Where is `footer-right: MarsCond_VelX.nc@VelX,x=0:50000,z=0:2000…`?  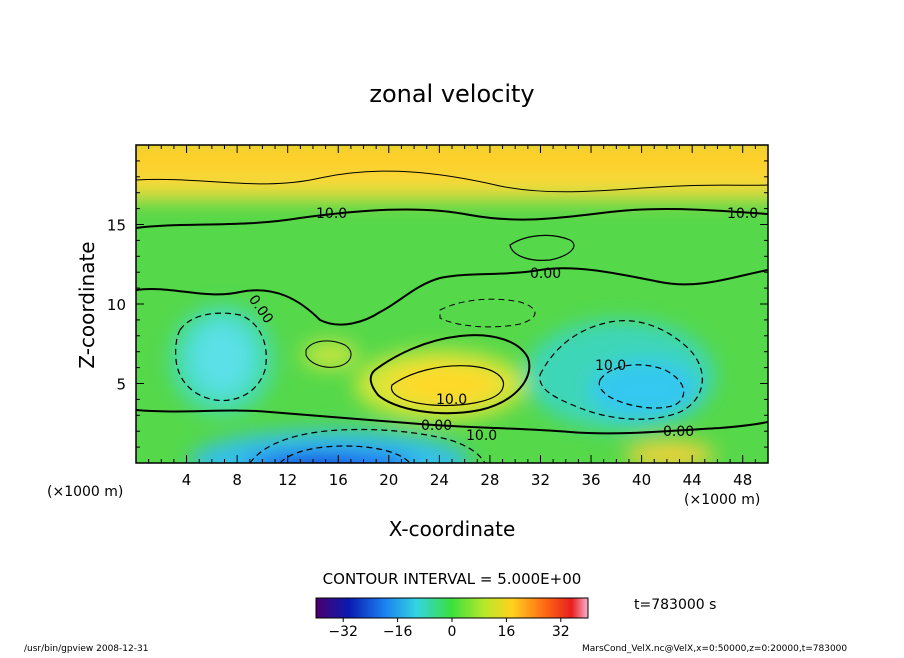
footer-right: MarsCond_VelX.nc@VelX,x=0:50000,z=0:2000… is located at coordinates (714, 649).